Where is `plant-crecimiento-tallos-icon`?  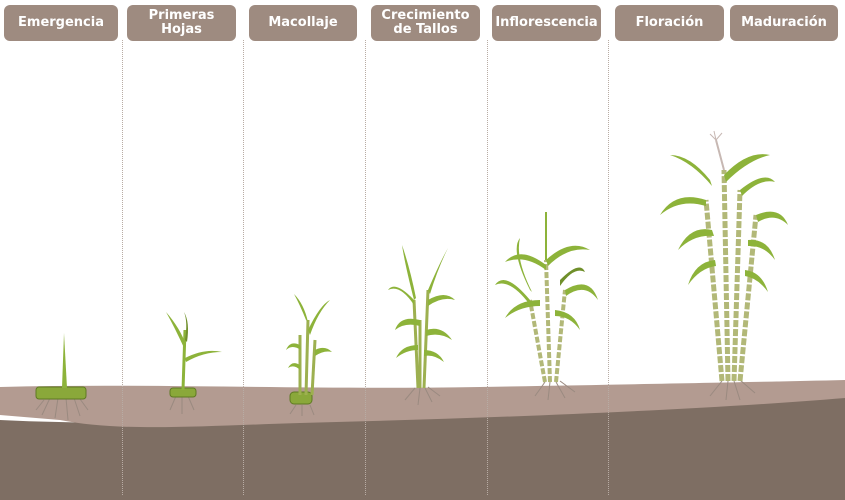
plant-crecimiento-tallos-icon is located at coordinates (421, 325).